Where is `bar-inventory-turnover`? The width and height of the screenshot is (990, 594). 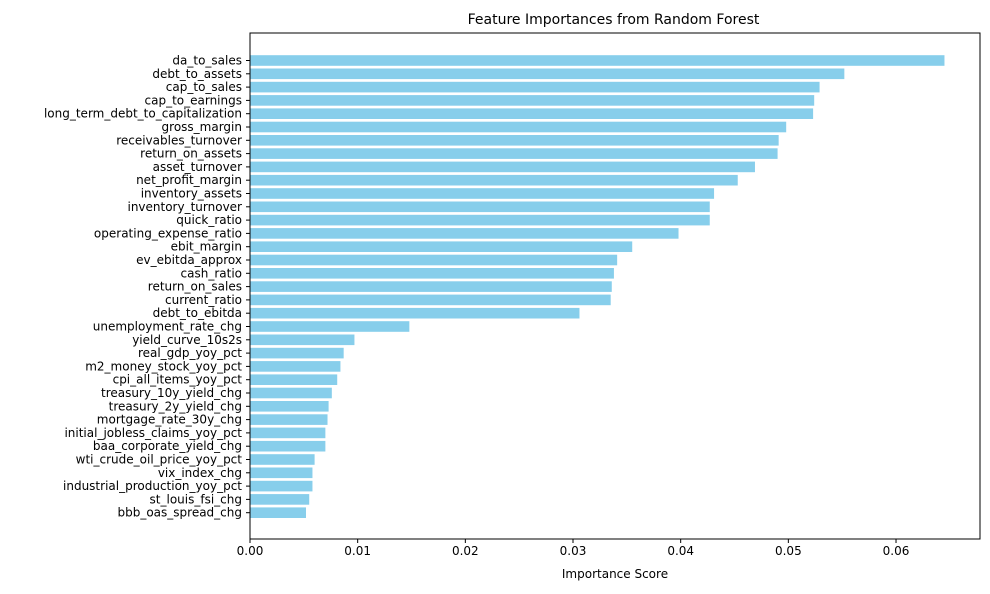 bar-inventory-turnover is located at coordinates (480, 207).